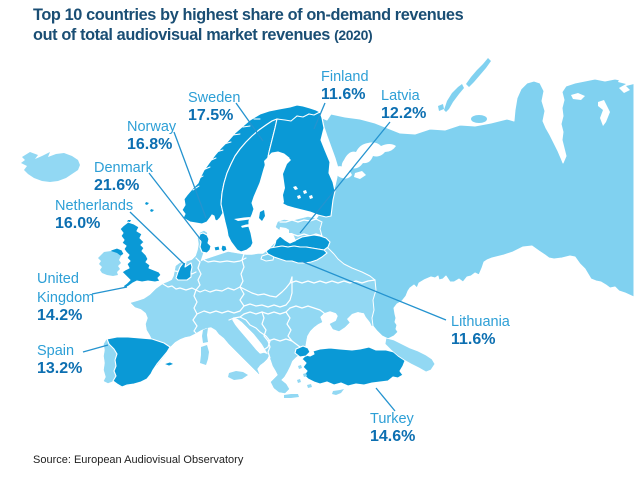  What do you see at coordinates (401, 96) in the screenshot?
I see `svg-text: Latvia` at bounding box center [401, 96].